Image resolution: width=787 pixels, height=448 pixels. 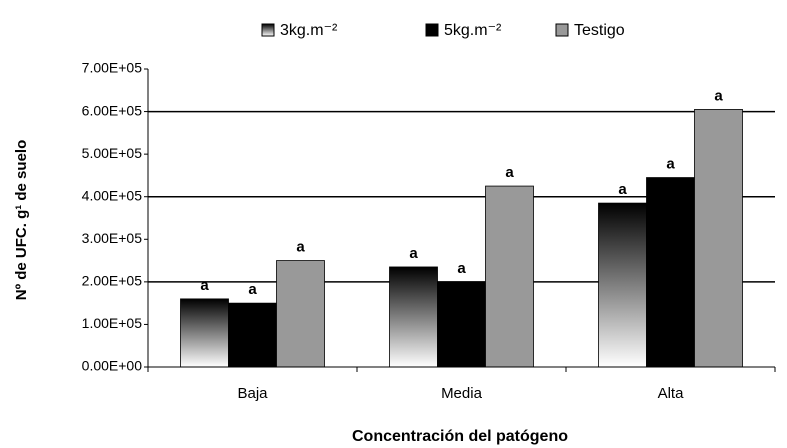 I want to click on y-axis-title: Nº de UFC. g¹ de suelo, so click(x=21, y=220).